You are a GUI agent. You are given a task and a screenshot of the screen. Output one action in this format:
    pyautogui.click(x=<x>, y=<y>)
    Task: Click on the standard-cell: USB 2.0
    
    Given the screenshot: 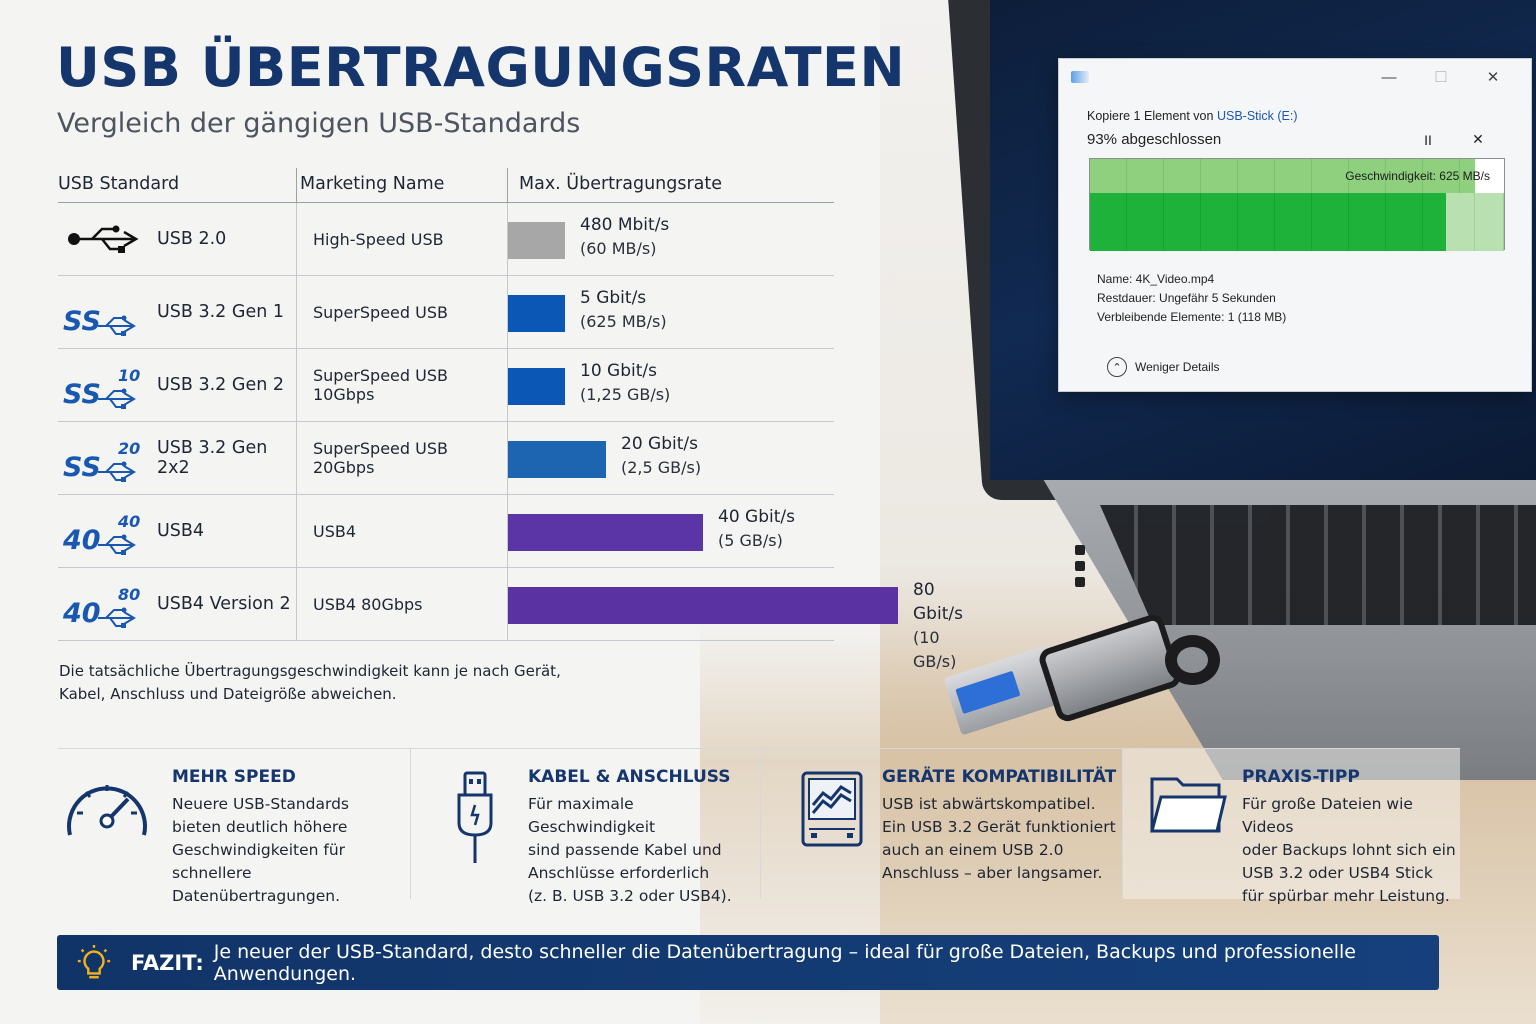 What is the action you would take?
    pyautogui.click(x=177, y=239)
    